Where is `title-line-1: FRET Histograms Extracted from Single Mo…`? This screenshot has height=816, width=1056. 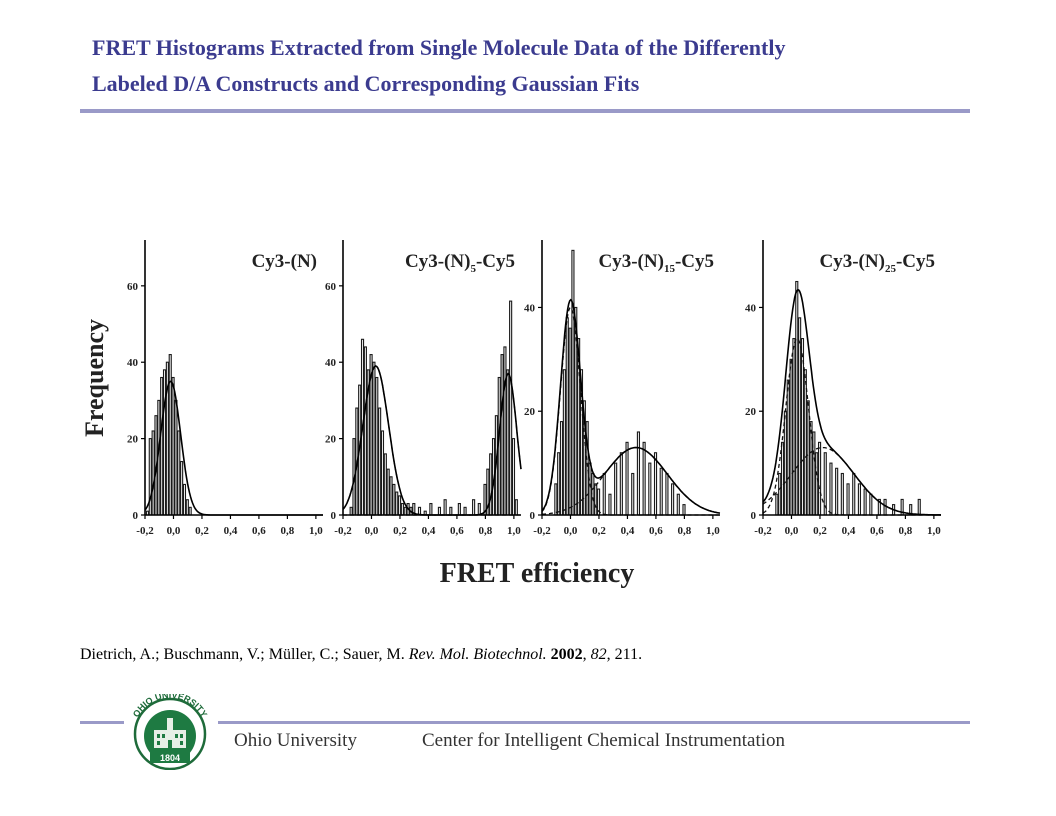 title-line-1: FRET Histograms Extracted from Single Mo… is located at coordinates (439, 47).